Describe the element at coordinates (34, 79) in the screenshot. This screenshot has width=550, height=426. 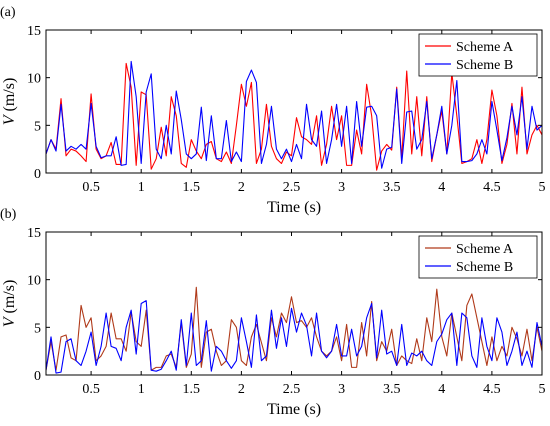
I see `panel-a-y-tick-label: 10` at that location.